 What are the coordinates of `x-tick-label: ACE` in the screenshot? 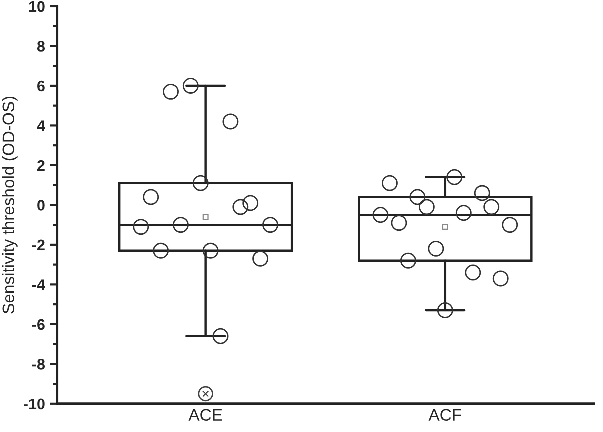 It's located at (205, 415).